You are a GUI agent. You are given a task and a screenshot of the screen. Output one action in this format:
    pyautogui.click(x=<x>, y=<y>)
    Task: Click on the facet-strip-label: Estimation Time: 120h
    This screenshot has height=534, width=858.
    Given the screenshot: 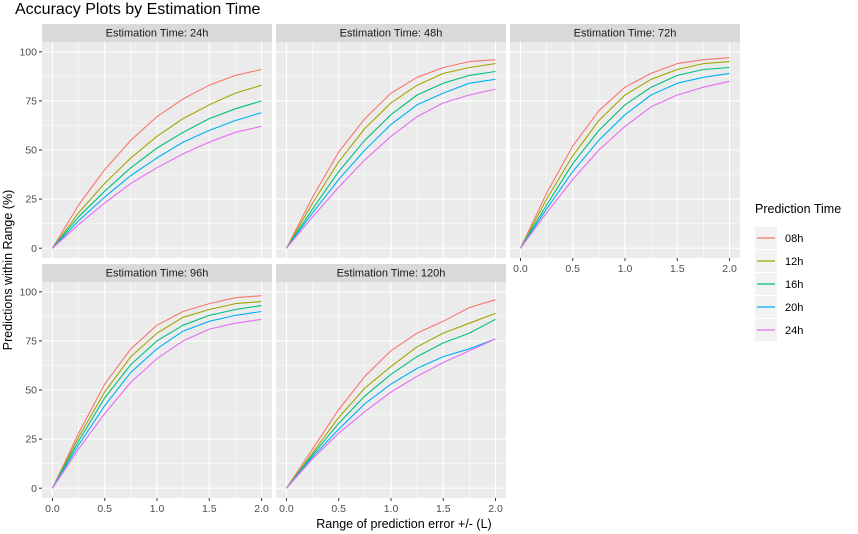 What is the action you would take?
    pyautogui.click(x=391, y=274)
    